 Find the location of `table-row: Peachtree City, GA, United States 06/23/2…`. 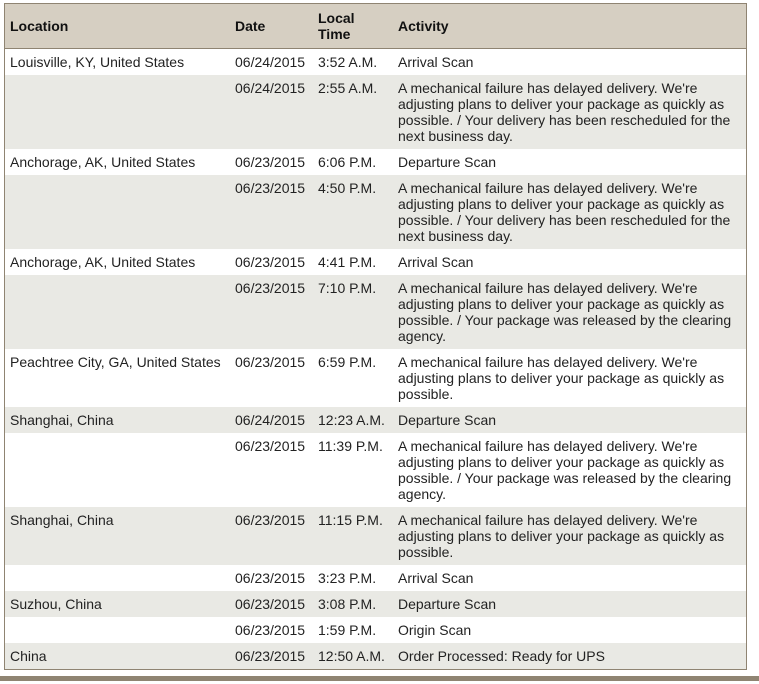

table-row: Peachtree City, GA, United States 06/23/2… is located at coordinates (375, 378).